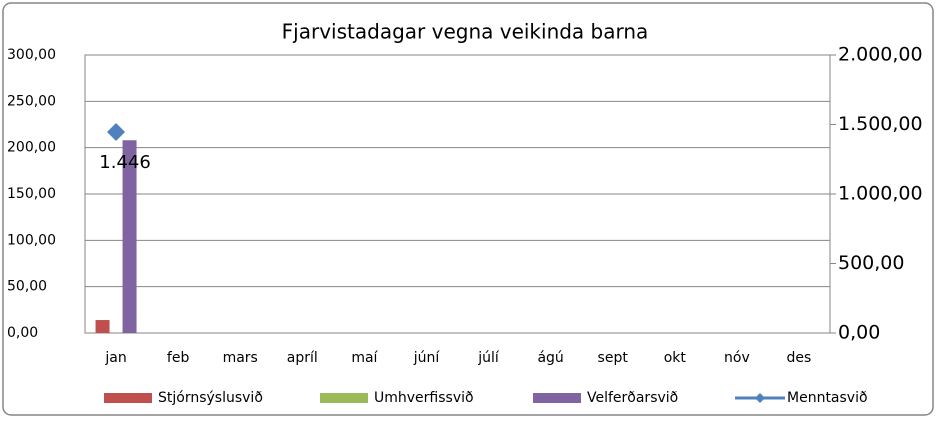 Image resolution: width=938 pixels, height=423 pixels. What do you see at coordinates (737, 358) in the screenshot?
I see `x-tick-label: nóv` at bounding box center [737, 358].